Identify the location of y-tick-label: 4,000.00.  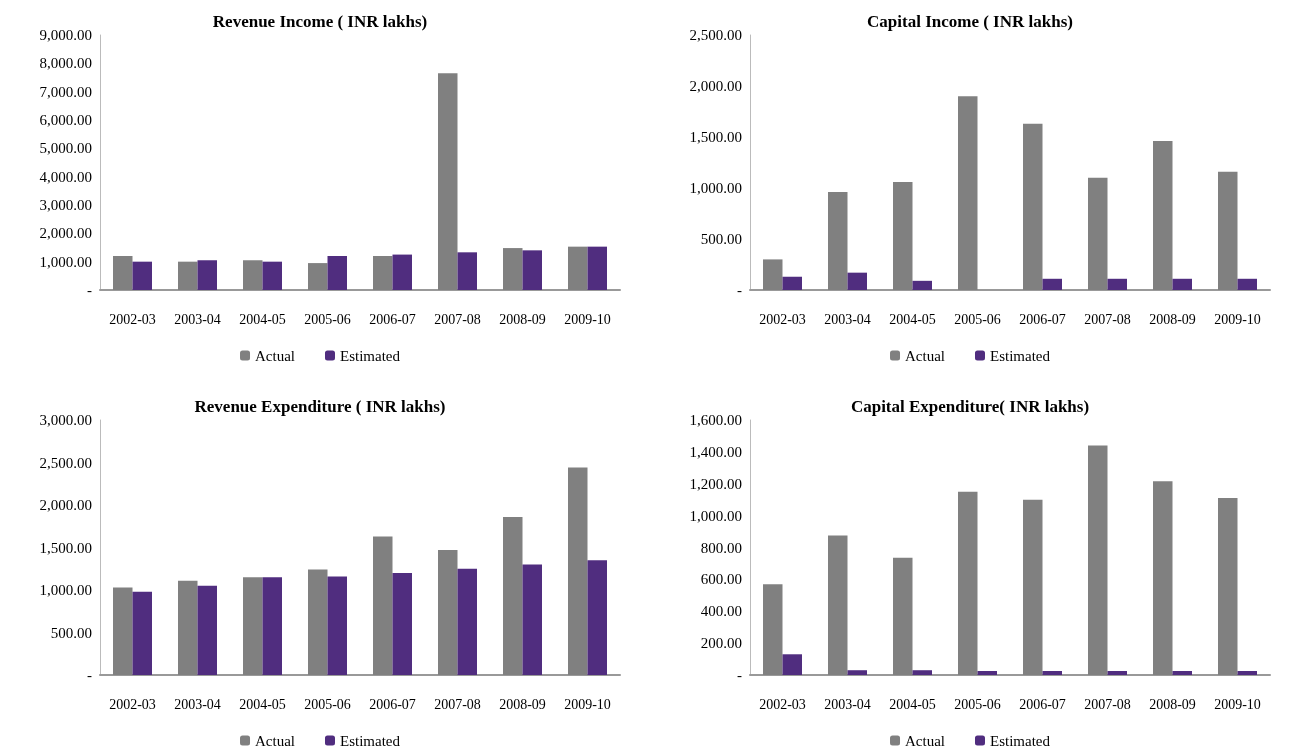
(65, 176).